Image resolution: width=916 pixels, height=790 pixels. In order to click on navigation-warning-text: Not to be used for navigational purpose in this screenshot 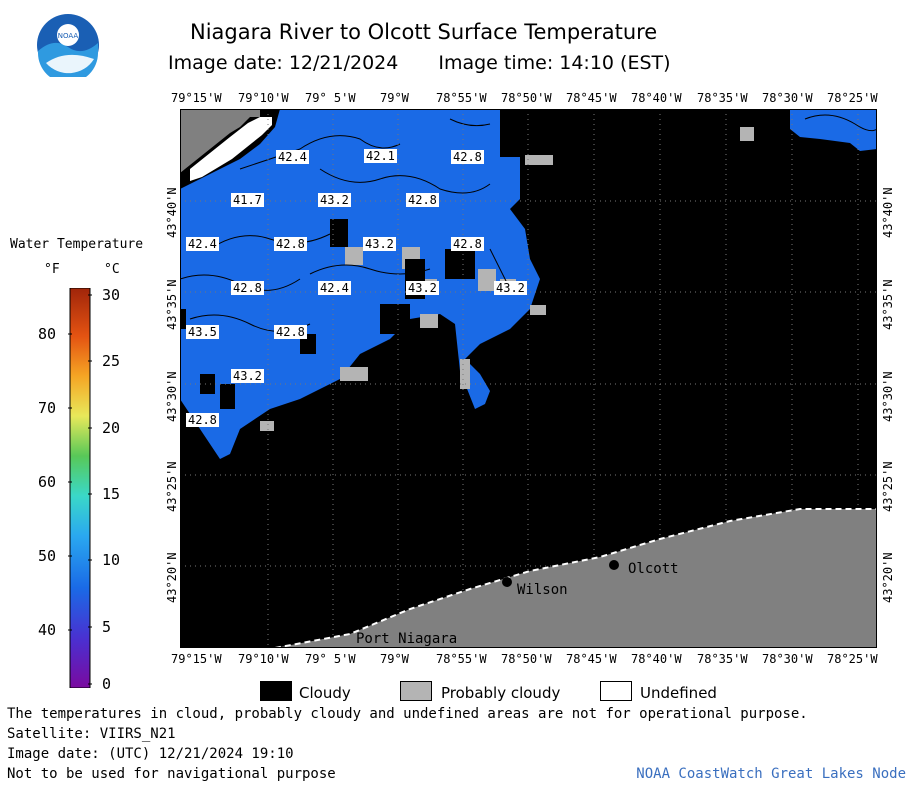, I will do `click(171, 774)`.